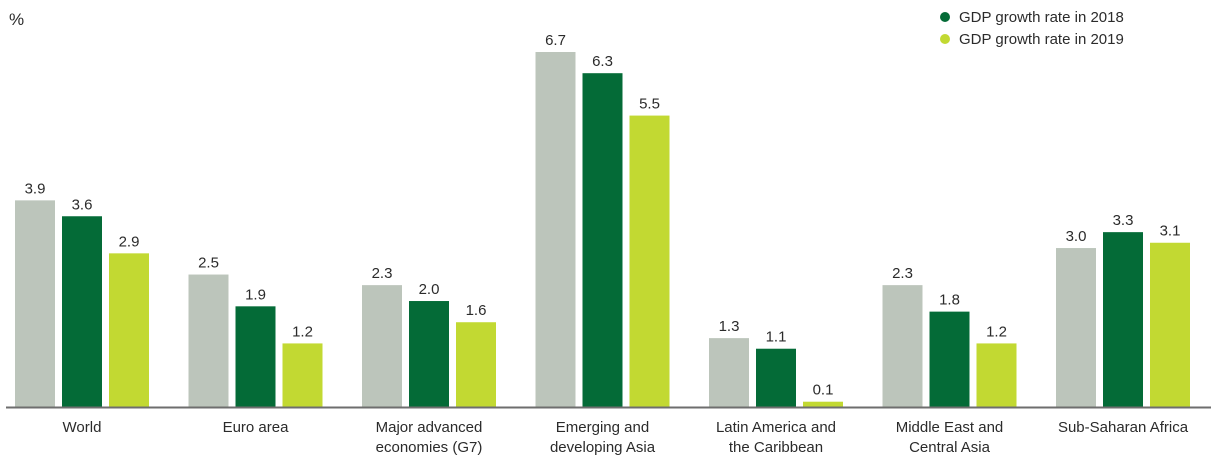 The image size is (1211, 456). What do you see at coordinates (555, 40) in the screenshot?
I see `data-label-3-0: 6.7` at bounding box center [555, 40].